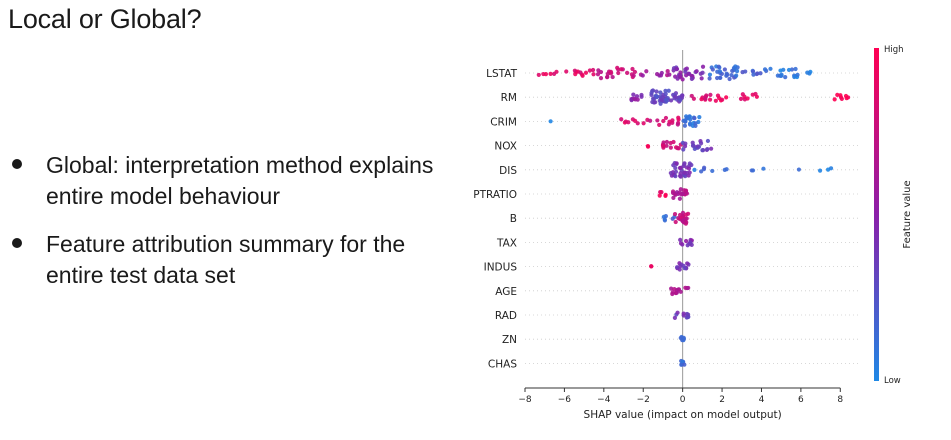 The image size is (951, 440). I want to click on colorbar-high-label: High, so click(894, 50).